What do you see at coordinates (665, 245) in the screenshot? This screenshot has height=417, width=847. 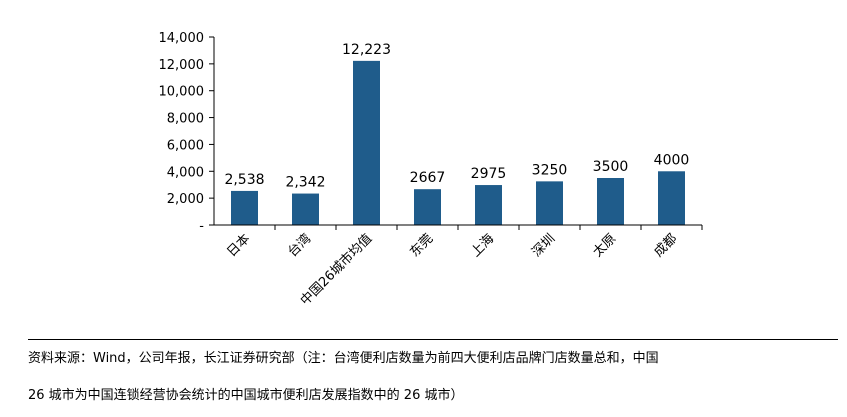 I see `category-label: 成都` at bounding box center [665, 245].